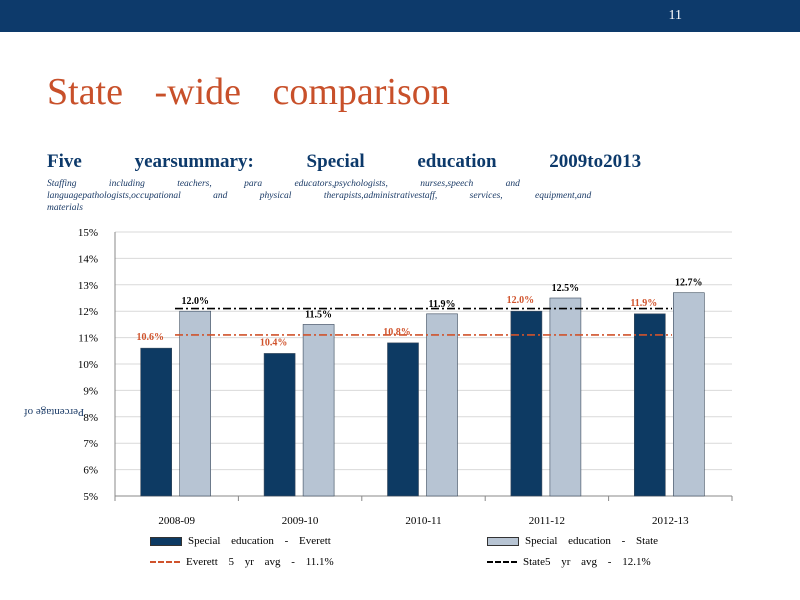 This screenshot has height=600, width=800. Describe the element at coordinates (195, 301) in the screenshot. I see `data-label-state: 12.0%` at that location.